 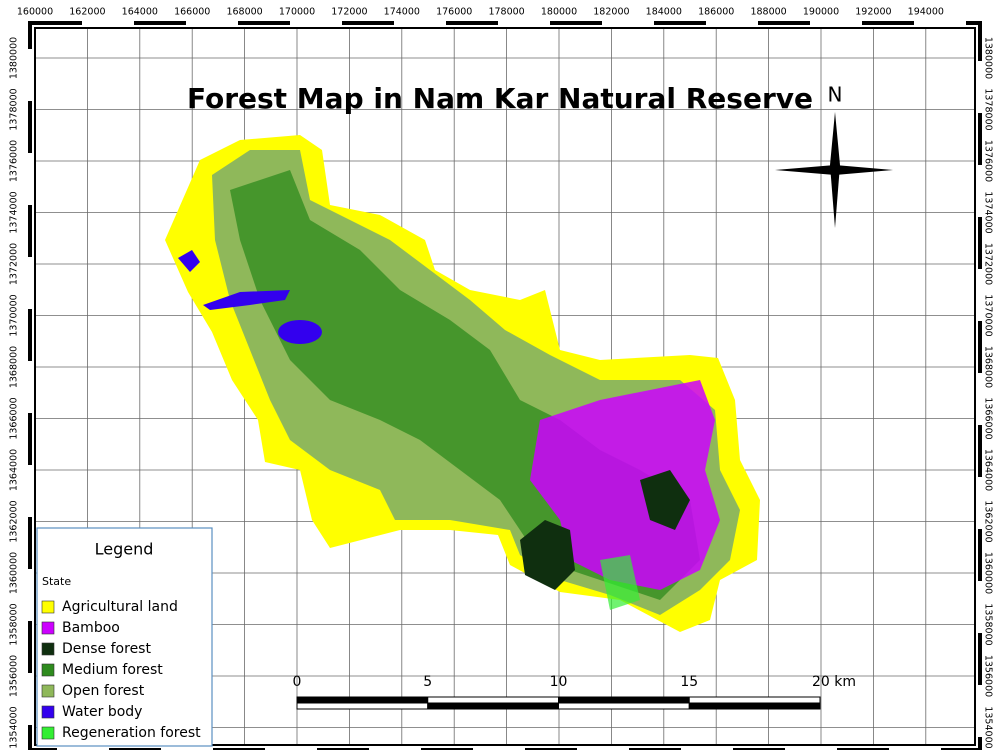 I want to click on map-title: Forest Map in Nam Kar Natural Reserve, so click(x=500, y=98).